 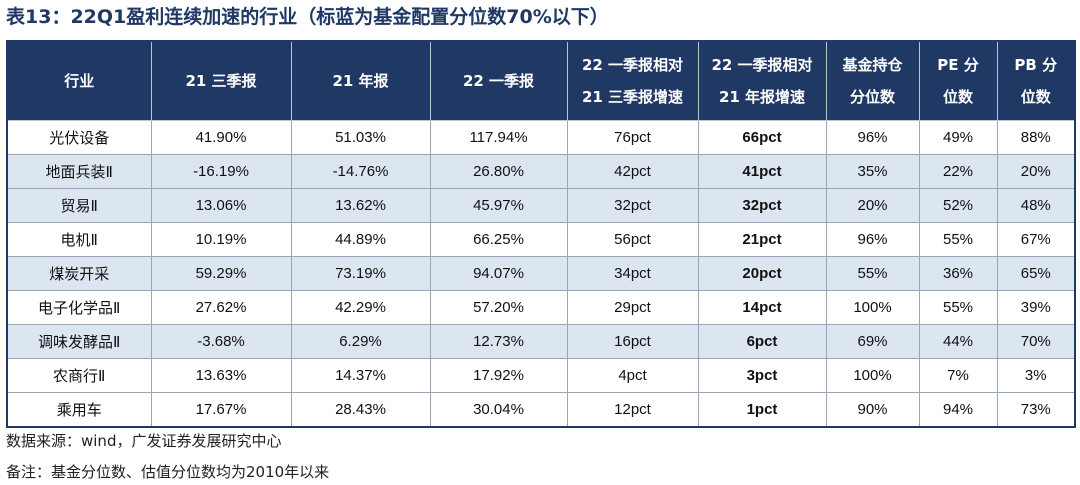 What do you see at coordinates (498, 239) in the screenshot?
I see `value-cell: 66.25%` at bounding box center [498, 239].